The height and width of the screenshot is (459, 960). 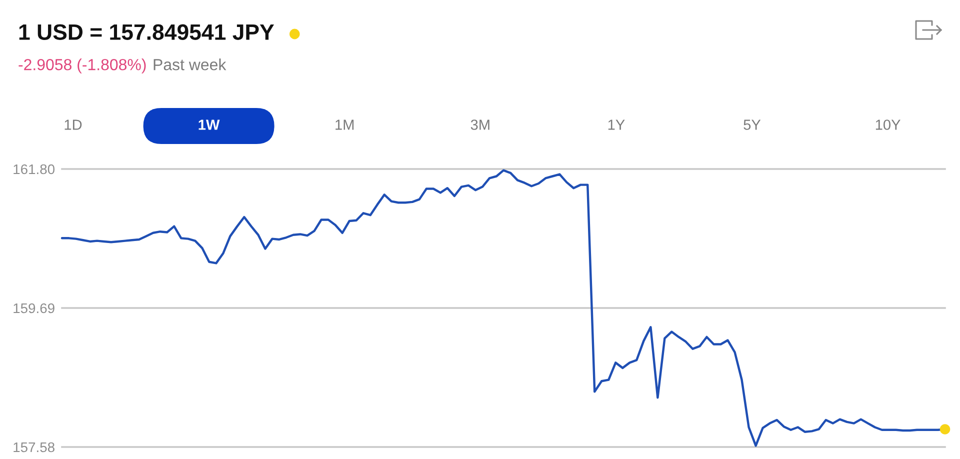 What do you see at coordinates (752, 125) in the screenshot?
I see `text: 5Y` at bounding box center [752, 125].